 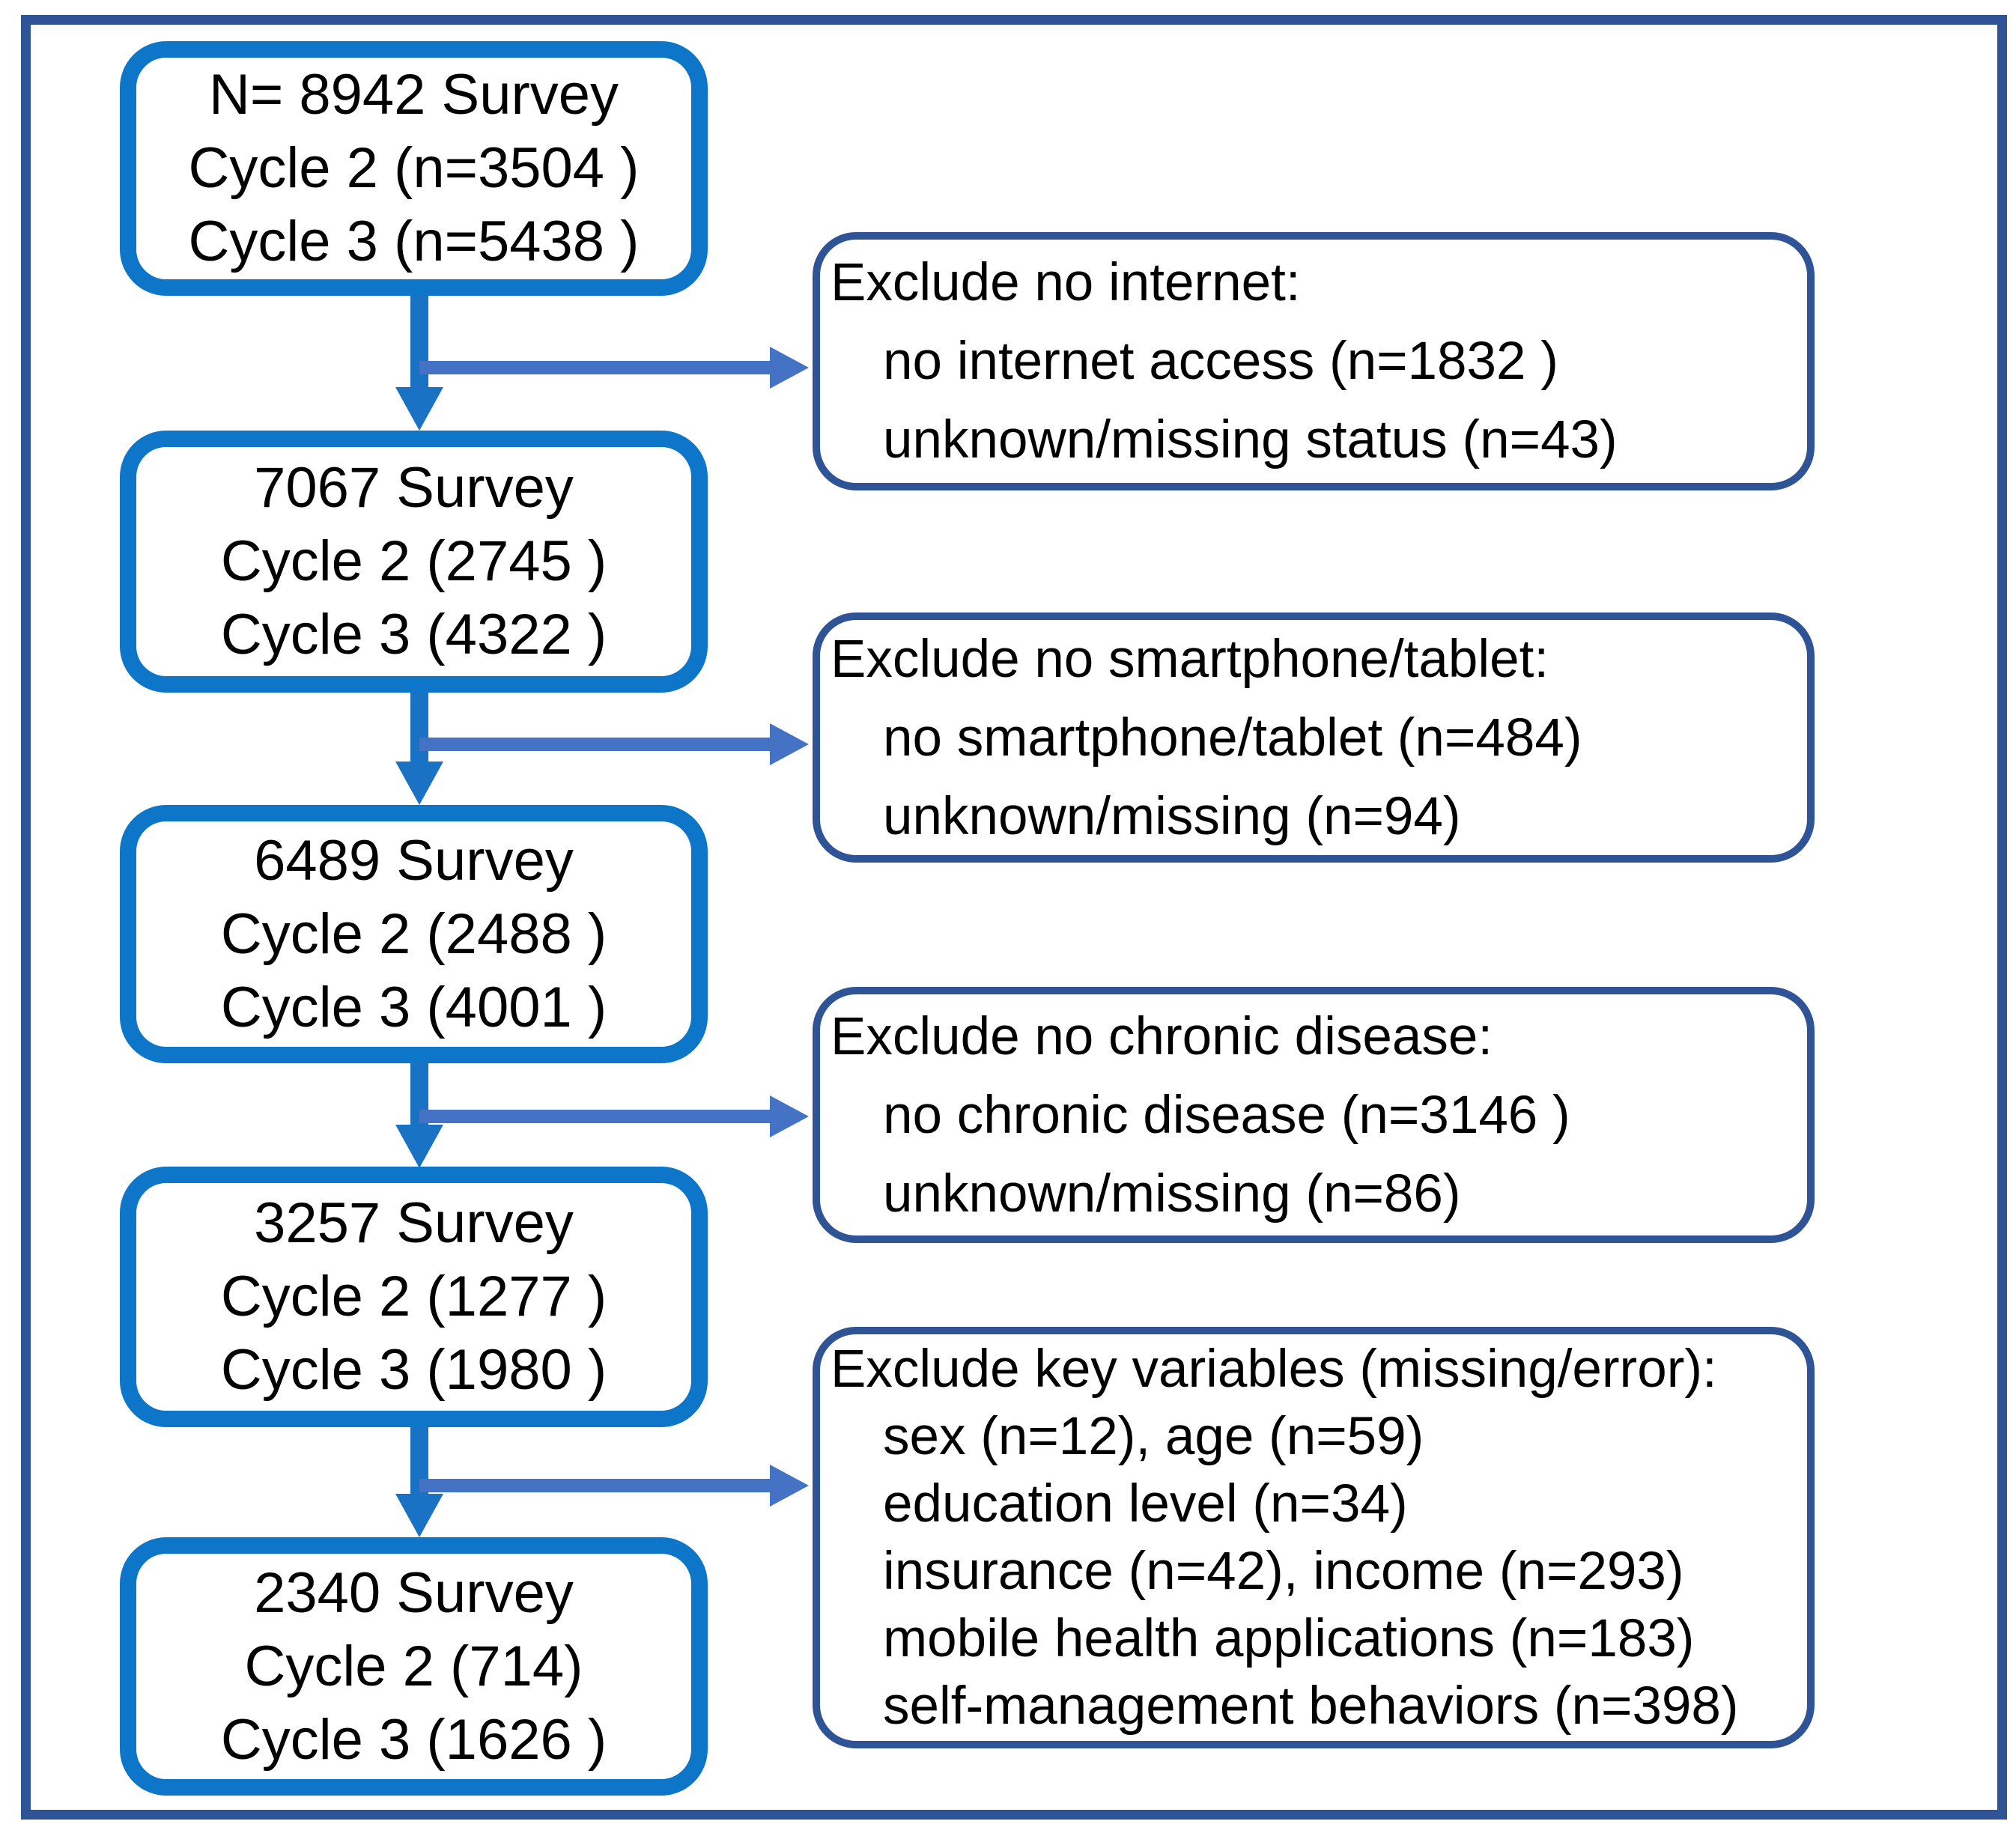 I want to click on exclusion-item: sex (n=12), age (n=59), so click(x=1153, y=1436).